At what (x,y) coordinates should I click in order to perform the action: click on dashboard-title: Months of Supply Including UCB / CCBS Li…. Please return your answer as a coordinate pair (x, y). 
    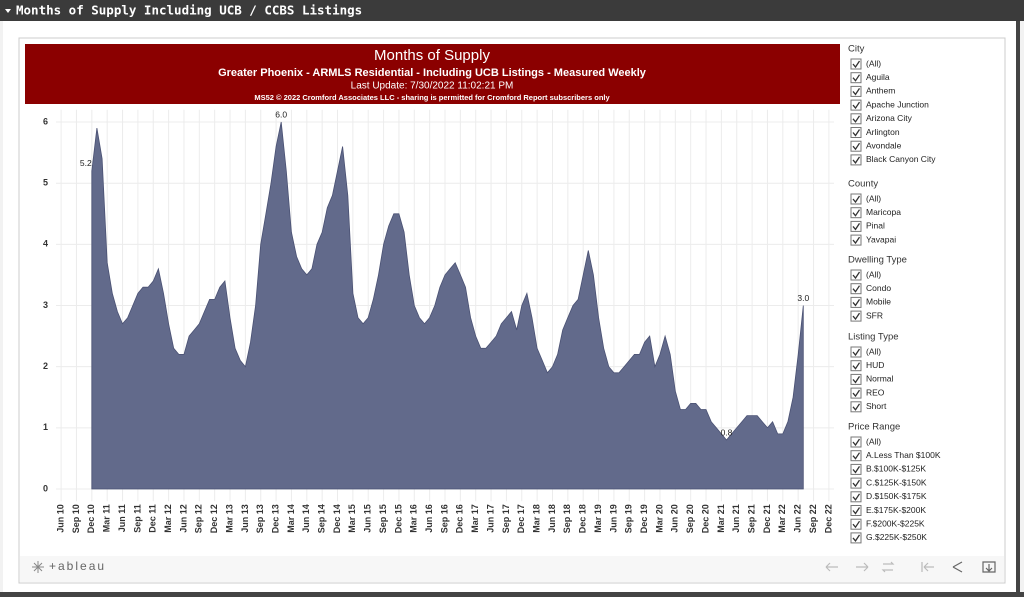
    Looking at the image, I should click on (189, 10).